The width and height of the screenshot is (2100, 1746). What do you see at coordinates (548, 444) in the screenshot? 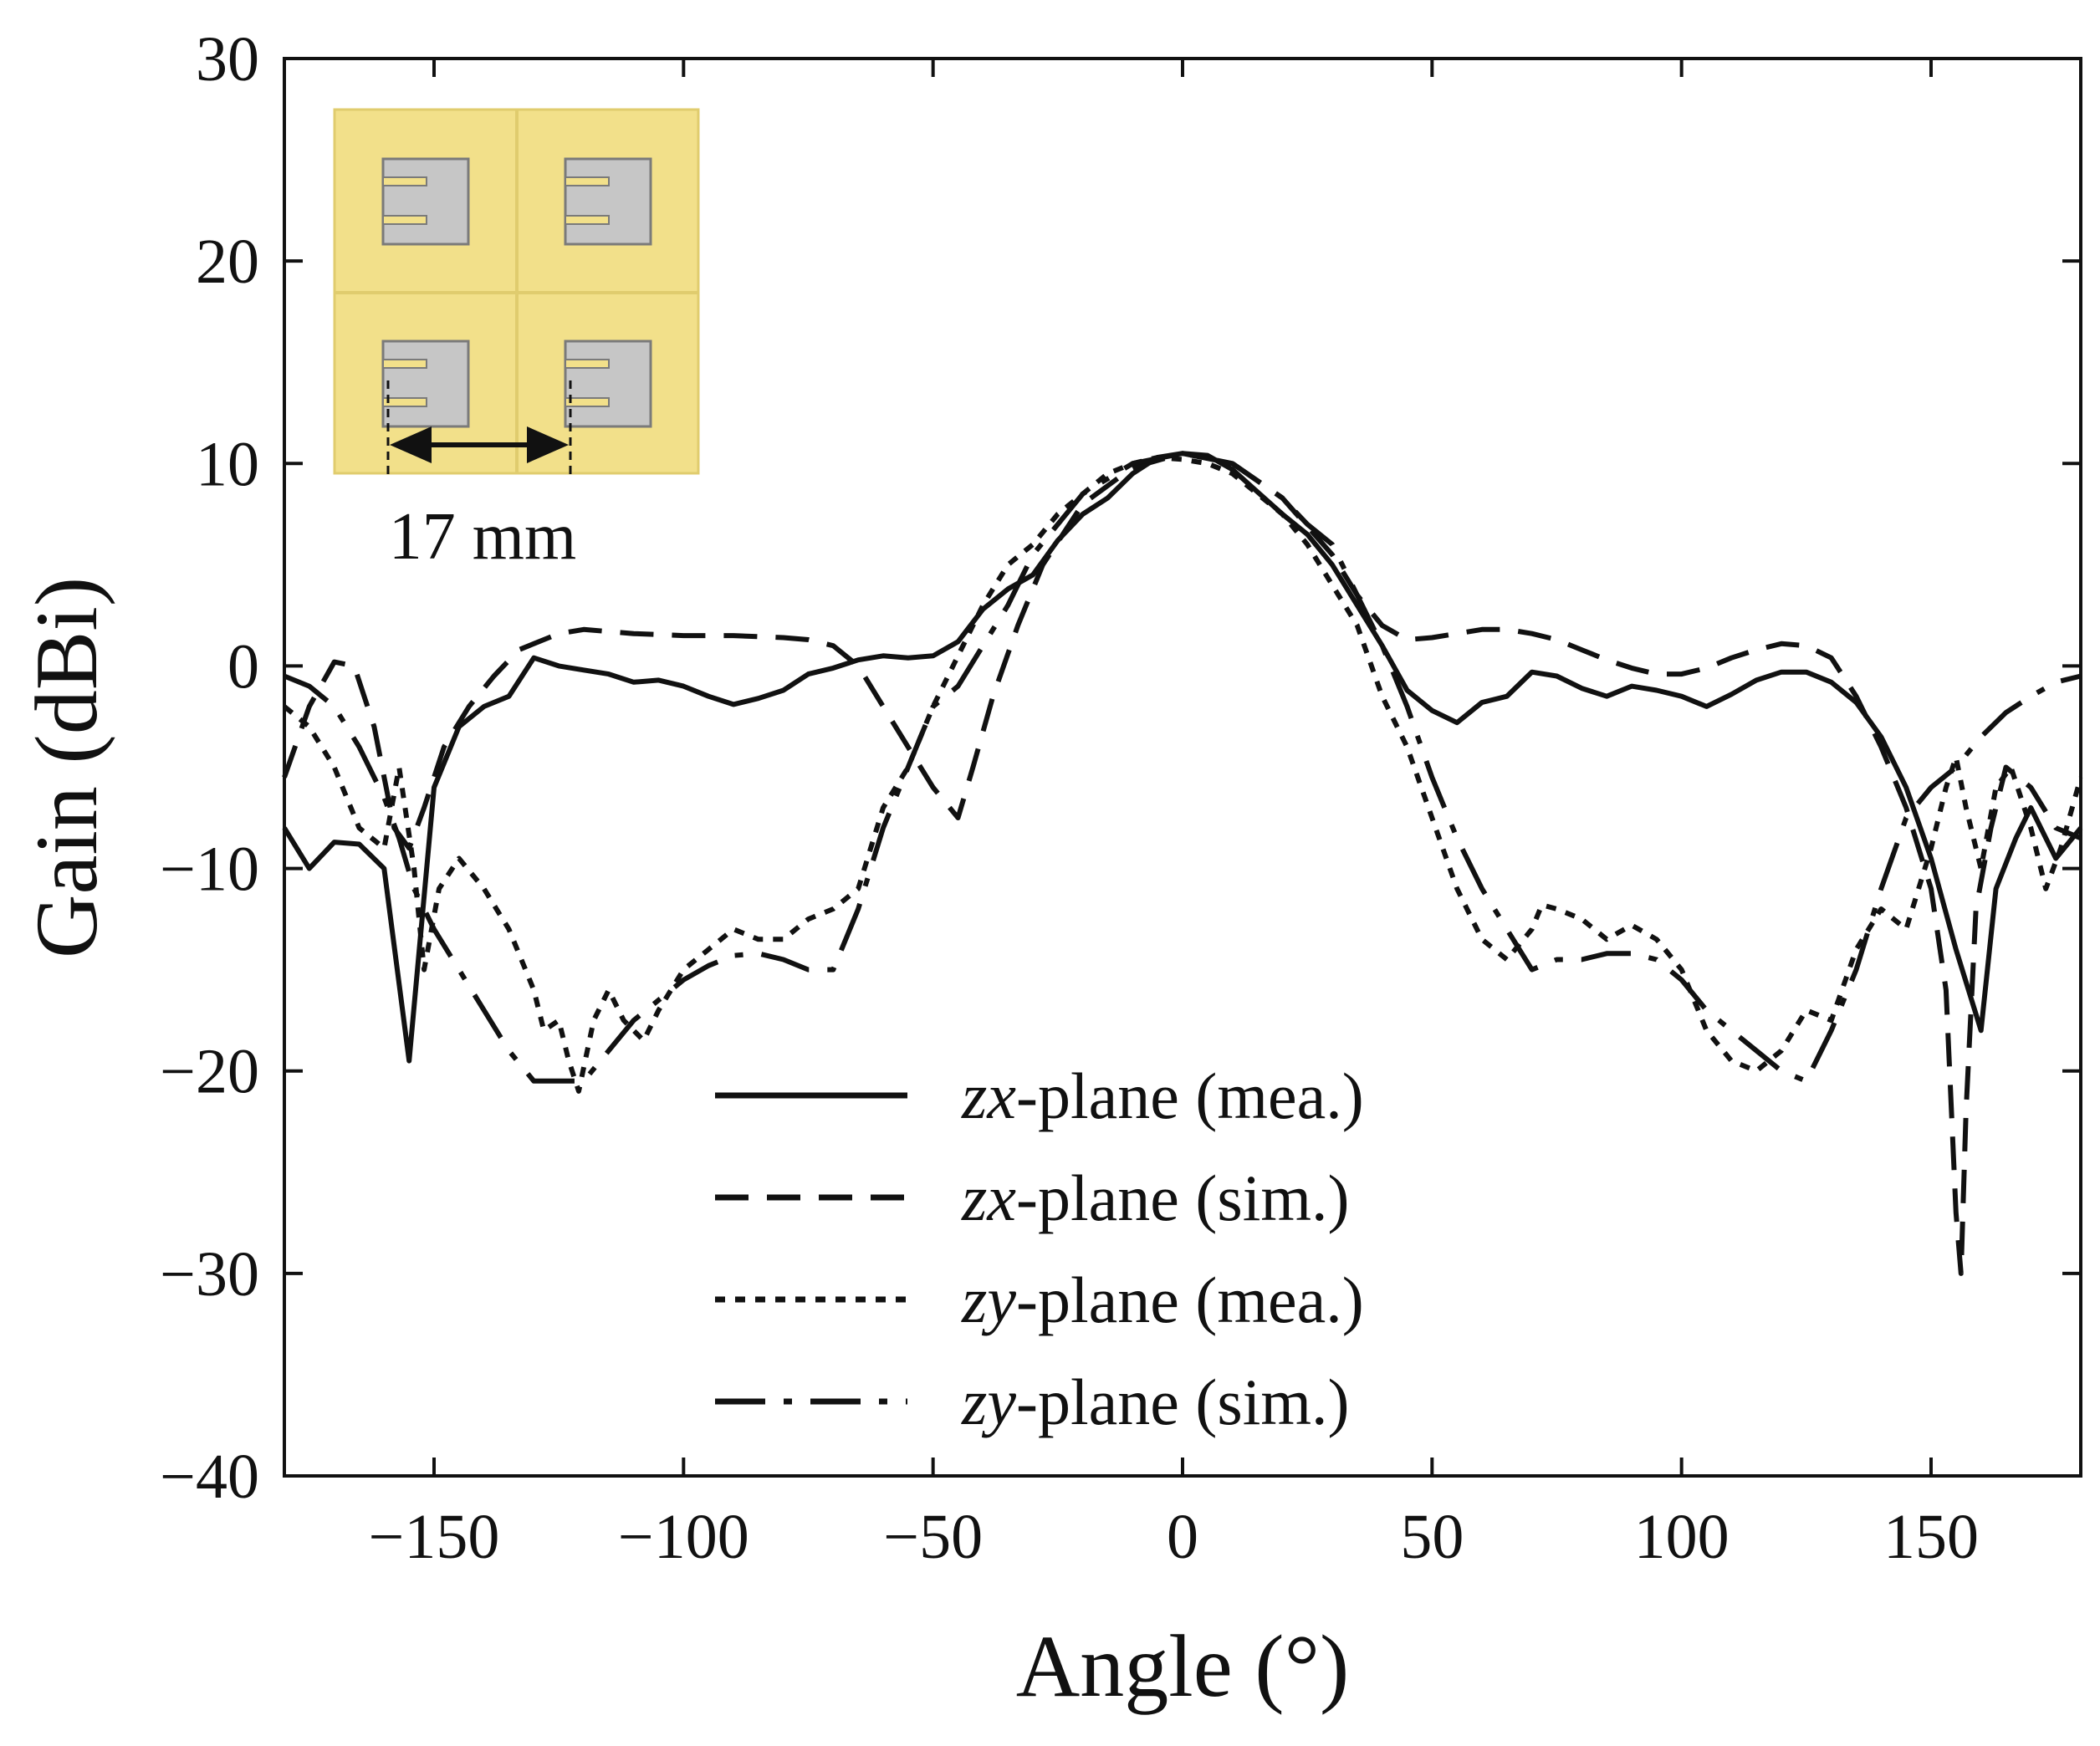
I see `inset-arrowhead-right` at bounding box center [548, 444].